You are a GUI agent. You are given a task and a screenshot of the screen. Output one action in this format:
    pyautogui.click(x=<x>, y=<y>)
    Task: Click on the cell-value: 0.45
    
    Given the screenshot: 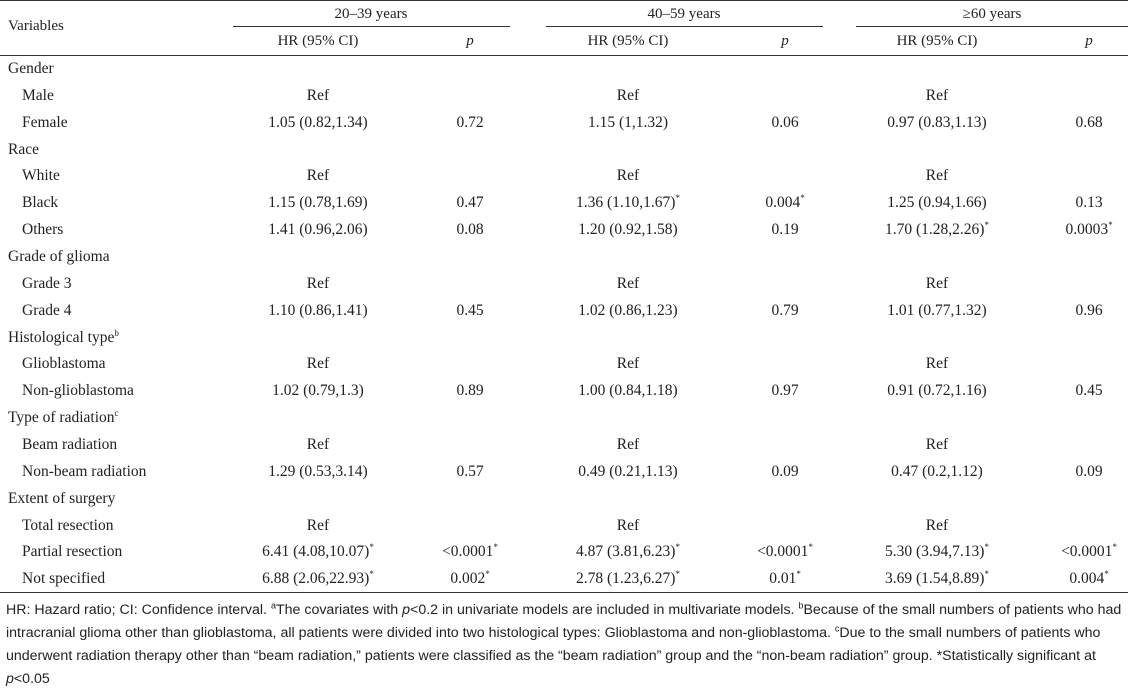 What is the action you would take?
    pyautogui.click(x=470, y=310)
    